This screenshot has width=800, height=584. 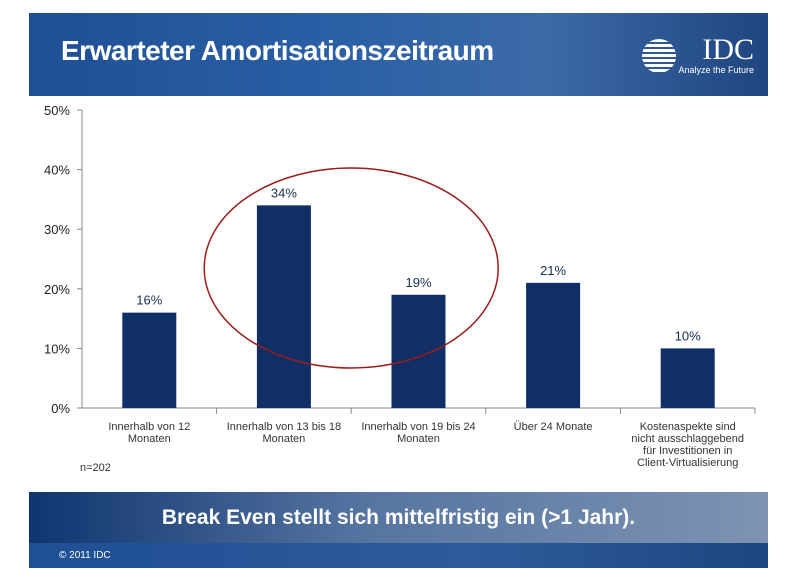 I want to click on slide-title: Erwarteter Amortisationszeitraum, so click(x=277, y=50).